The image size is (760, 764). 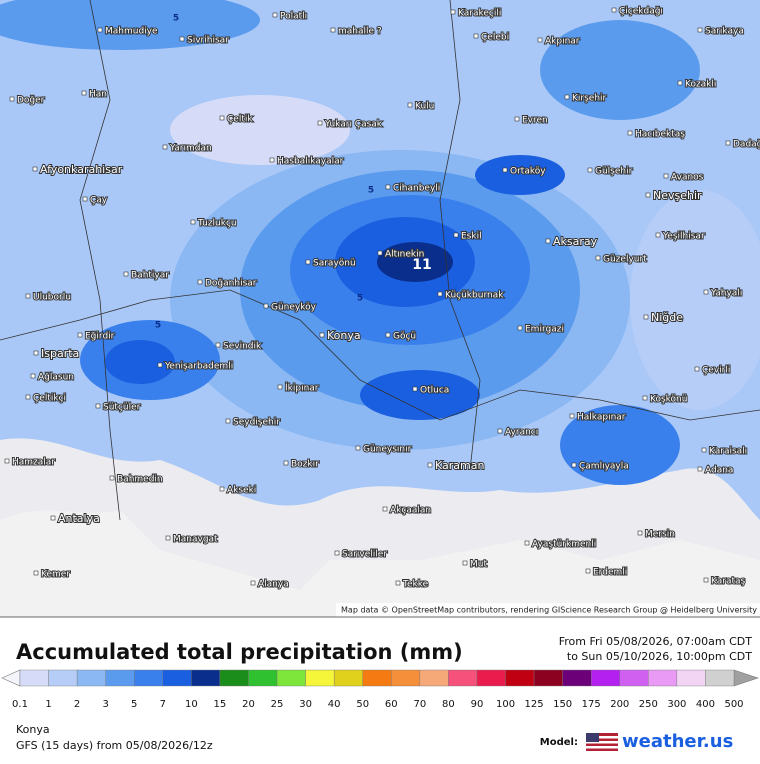 I want to click on place-label: Sivrihisar, so click(x=208, y=41).